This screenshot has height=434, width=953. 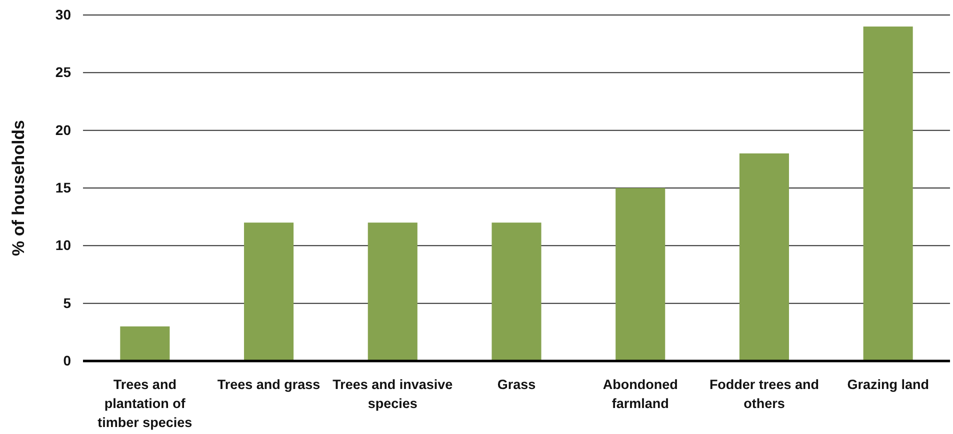 I want to click on x-tick-label: Grazing land, so click(x=888, y=384).